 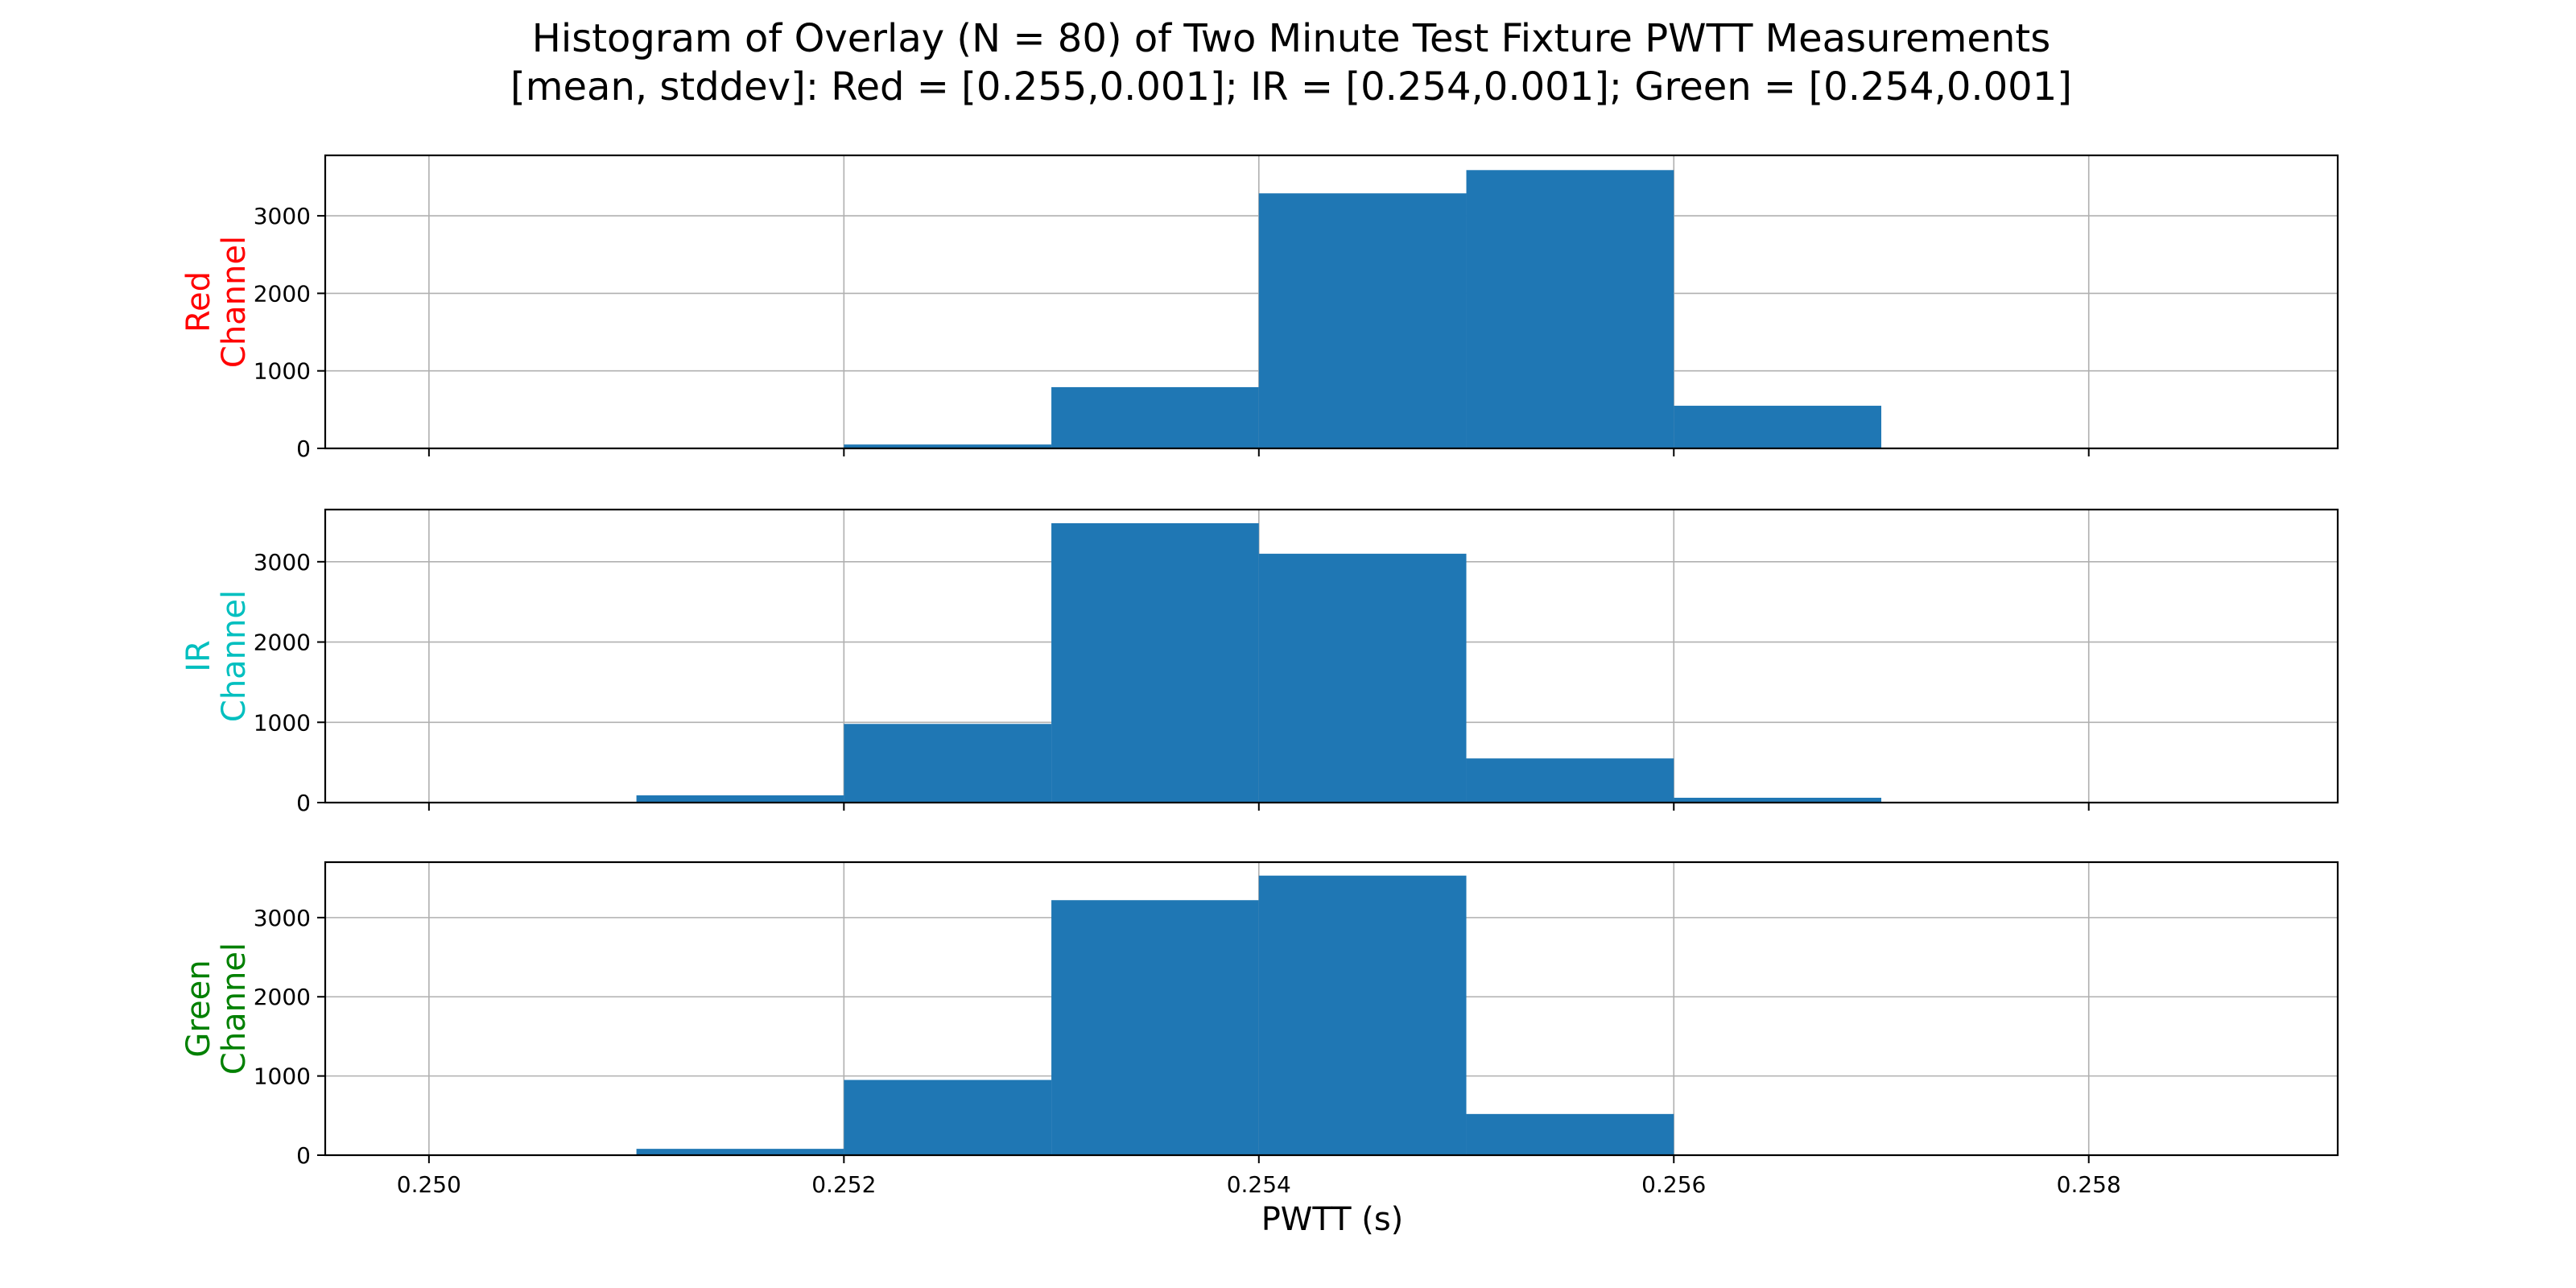 I want to click on y-axis-label-line: IR, so click(x=198, y=656).